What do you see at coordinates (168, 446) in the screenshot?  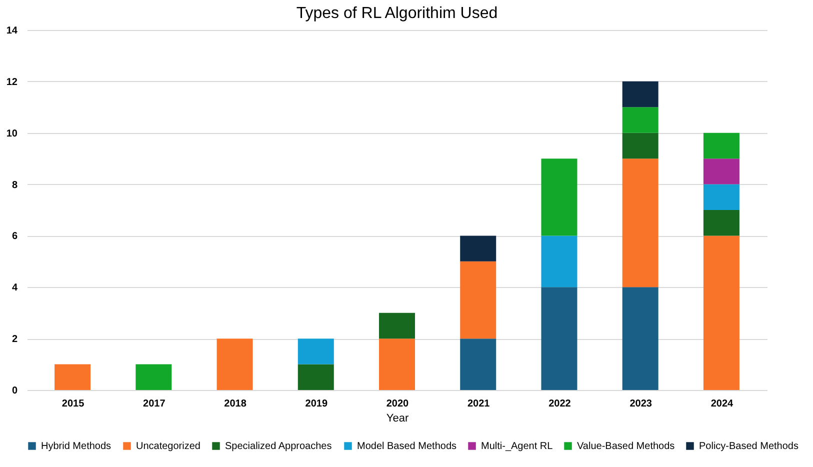 I see `legend-label: Uncategorized` at bounding box center [168, 446].